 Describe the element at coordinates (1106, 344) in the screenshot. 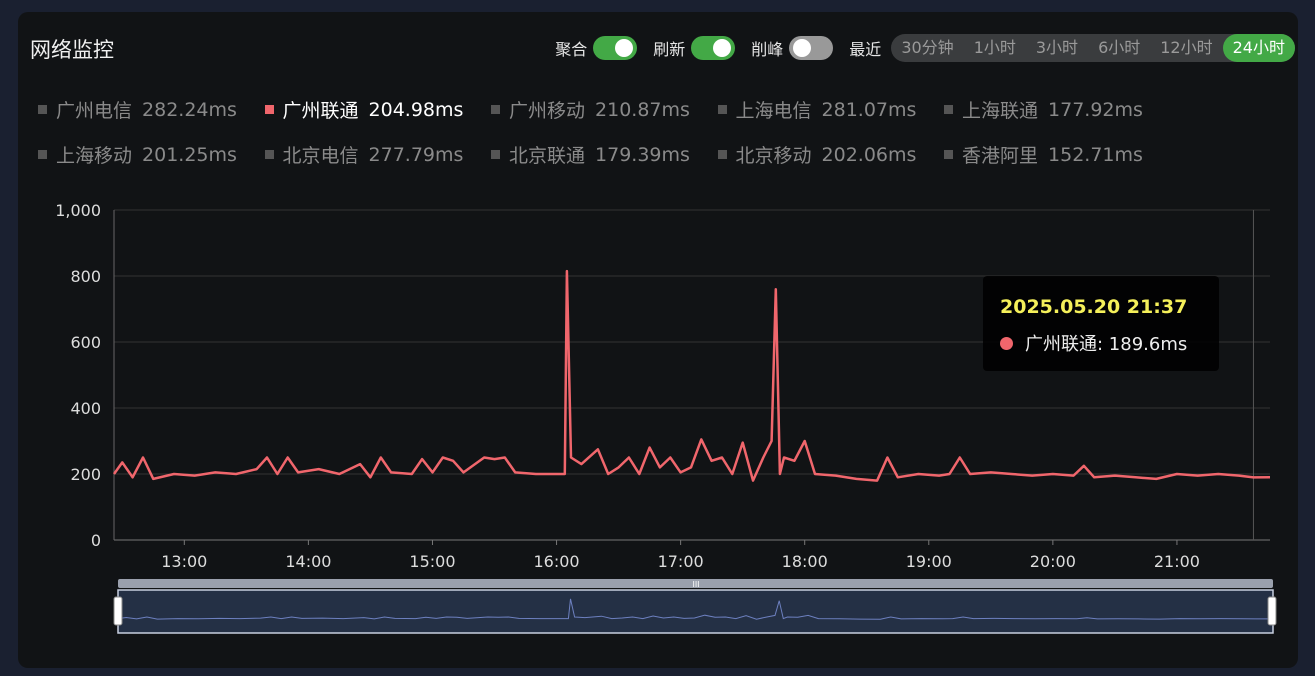

I see `tooltip-value: 广州联通: 189.6ms` at that location.